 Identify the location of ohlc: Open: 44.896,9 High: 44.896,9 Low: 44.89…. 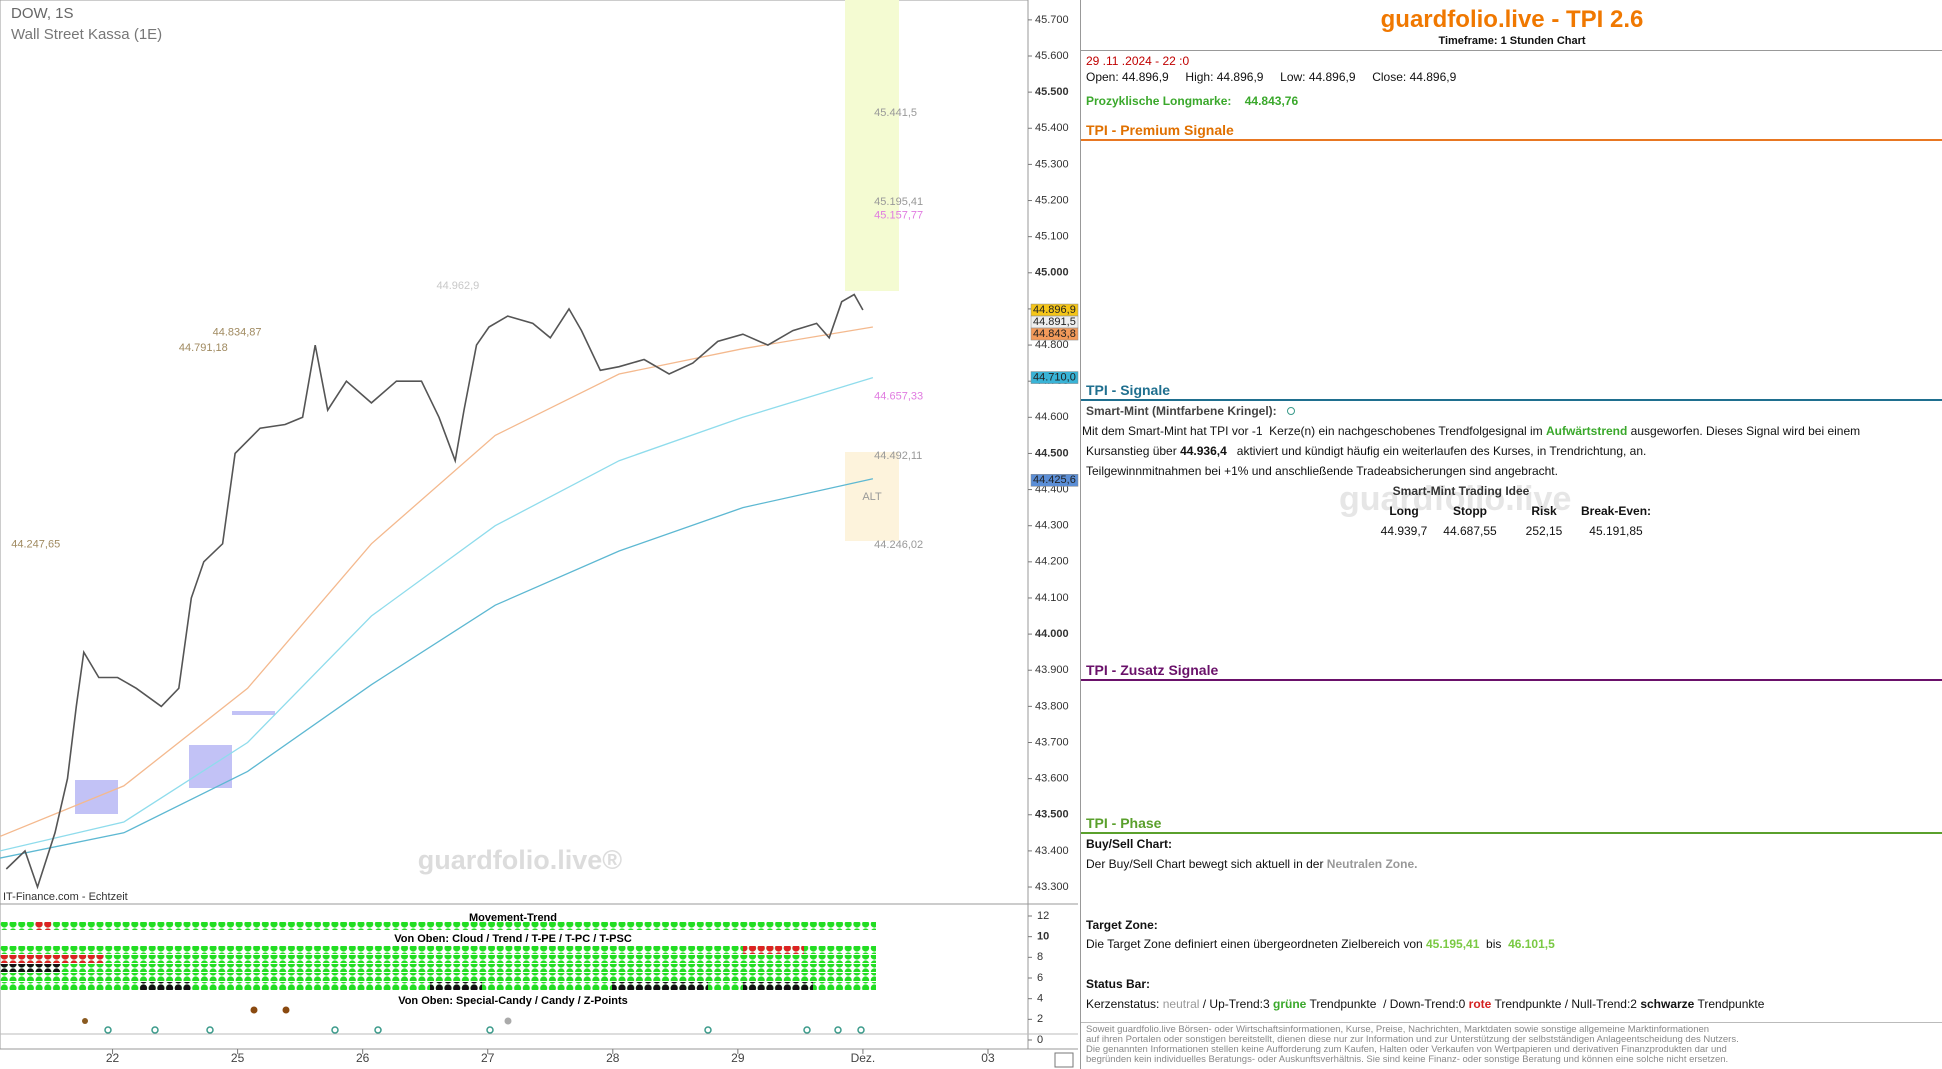
(1271, 77).